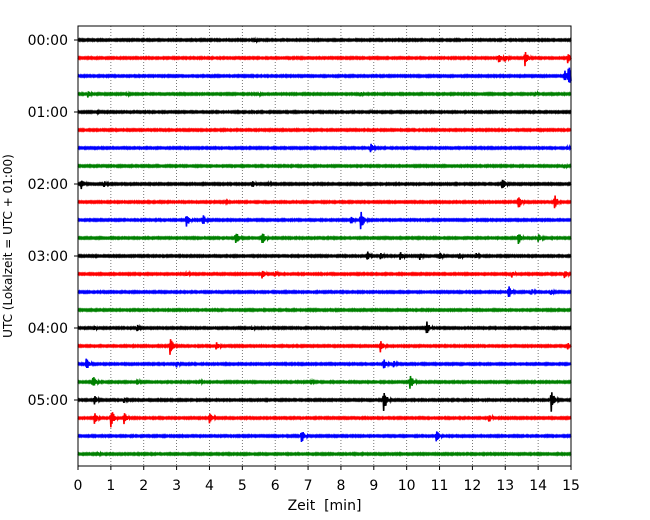 This screenshot has height=520, width=650. I want to click on x-tick-label: 3, so click(176, 486).